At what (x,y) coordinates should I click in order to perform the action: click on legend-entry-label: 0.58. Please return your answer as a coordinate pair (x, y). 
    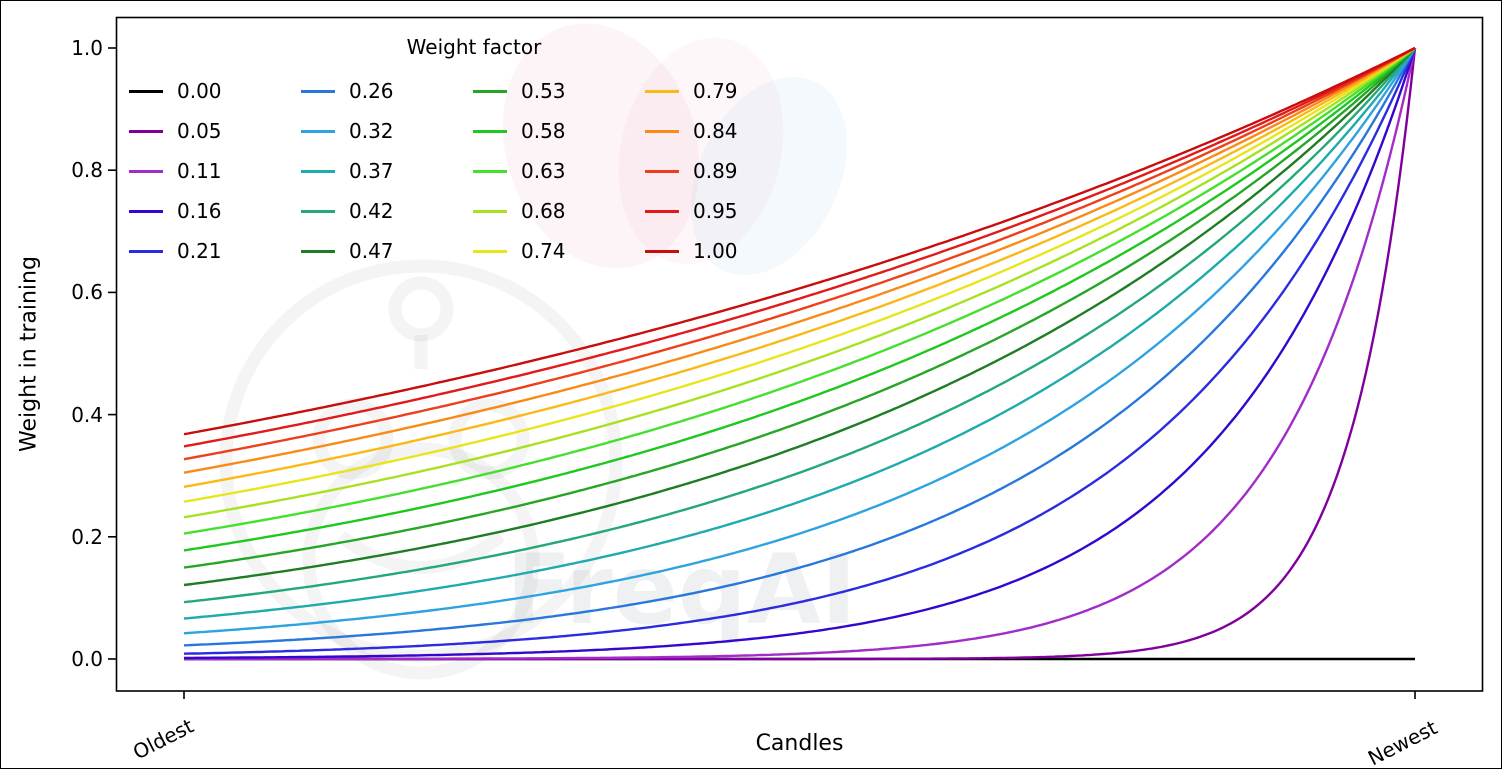
    Looking at the image, I should click on (543, 131).